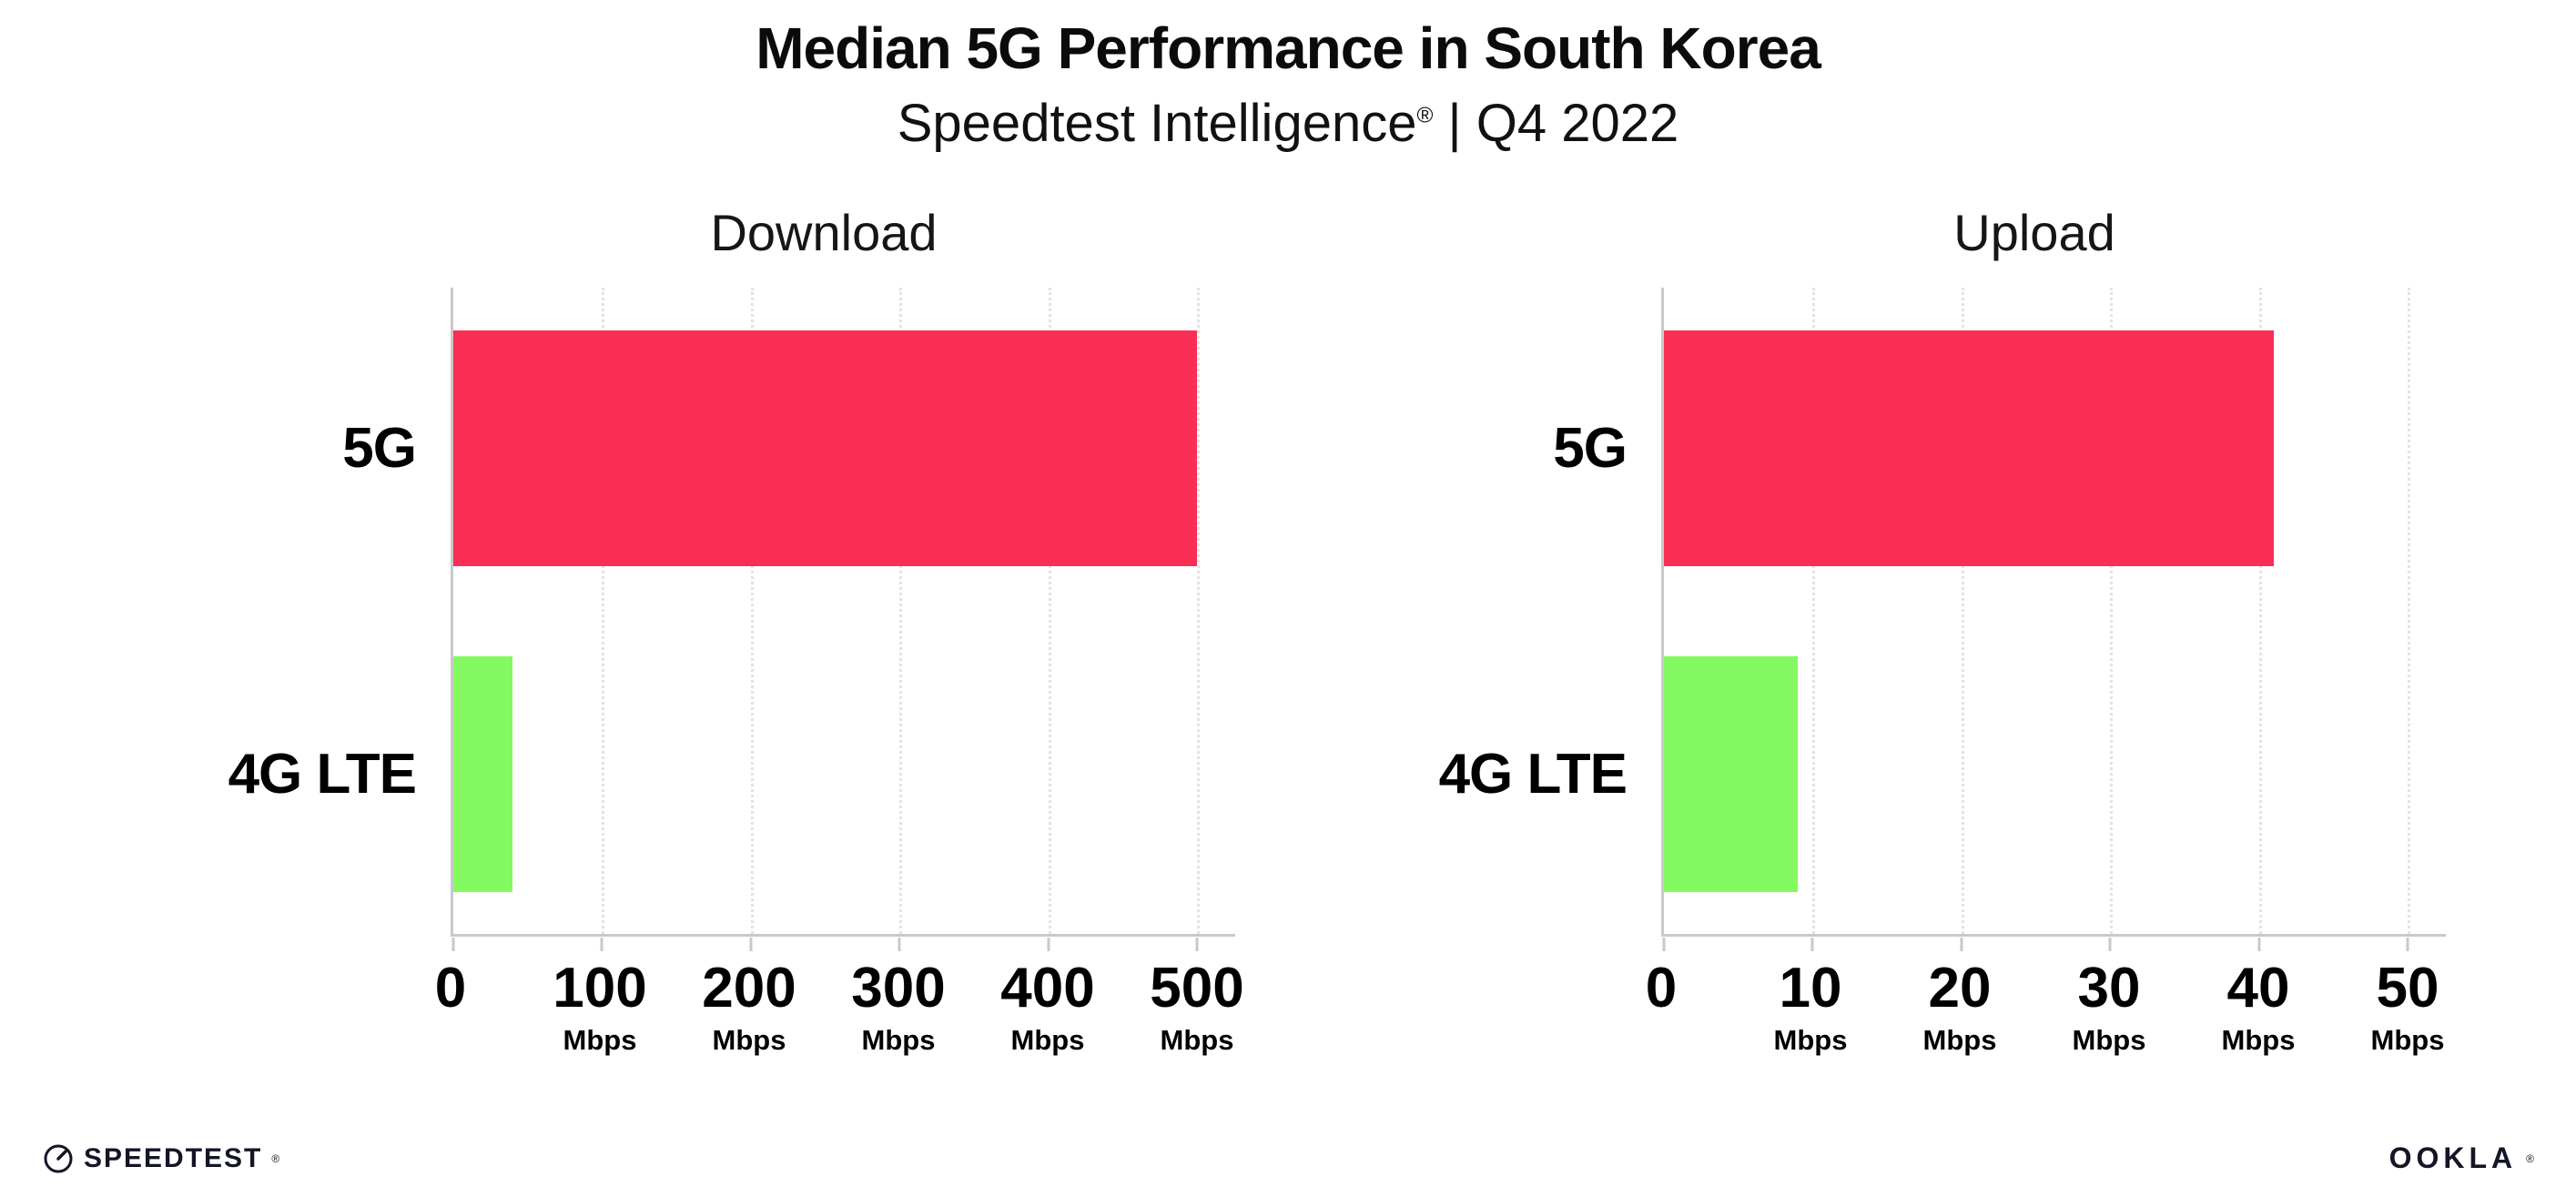 The height and width of the screenshot is (1197, 2576). What do you see at coordinates (1288, 48) in the screenshot?
I see `page-title: Median 5G Performance in South Korea` at bounding box center [1288, 48].